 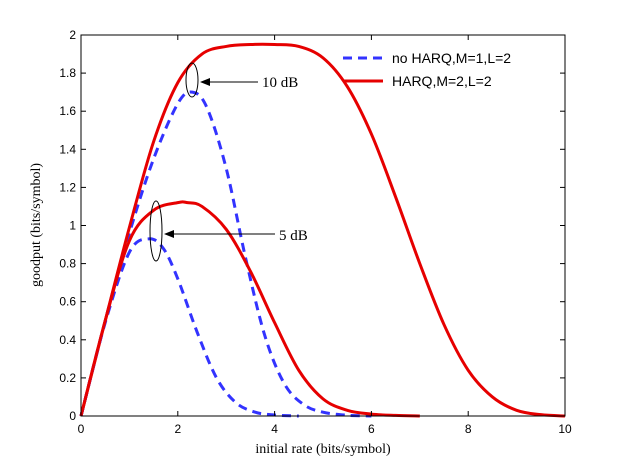 What do you see at coordinates (280, 83) in the screenshot?
I see `annotation-10db-label: 10 dB` at bounding box center [280, 83].